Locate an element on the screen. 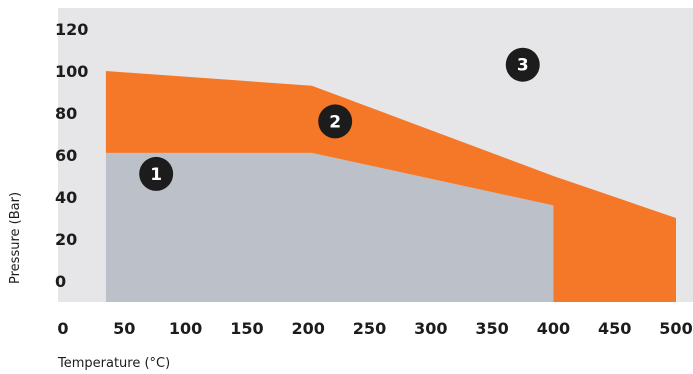 The height and width of the screenshot is (374, 693). y-tick-label: 60 is located at coordinates (66, 155).